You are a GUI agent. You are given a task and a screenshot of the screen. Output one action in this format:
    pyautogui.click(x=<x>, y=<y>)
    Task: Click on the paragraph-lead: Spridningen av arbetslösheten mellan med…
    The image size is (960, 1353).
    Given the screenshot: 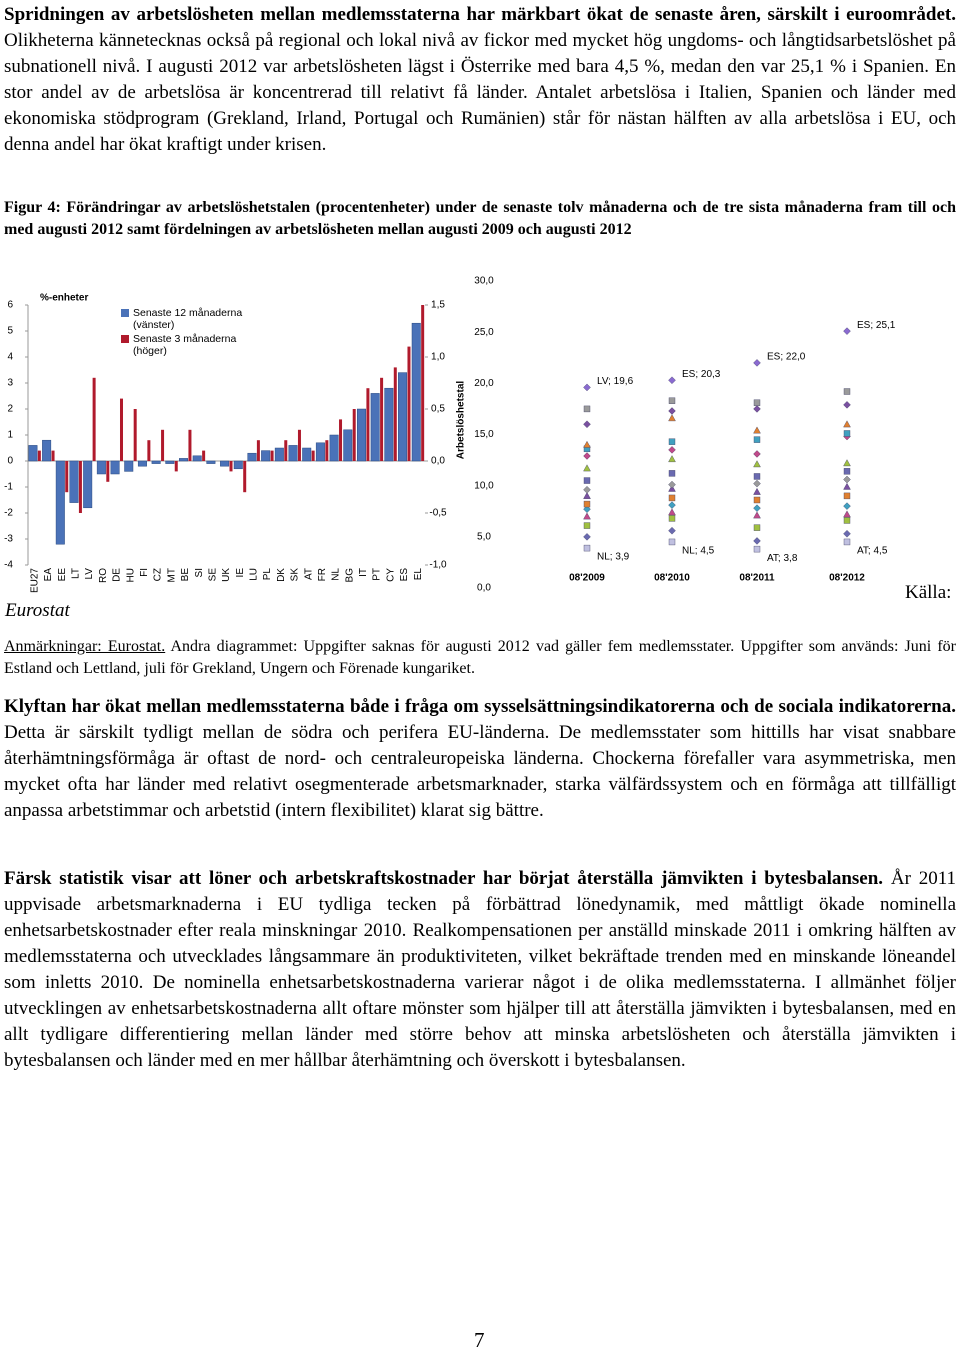 What is the action you would take?
    pyautogui.click(x=480, y=14)
    